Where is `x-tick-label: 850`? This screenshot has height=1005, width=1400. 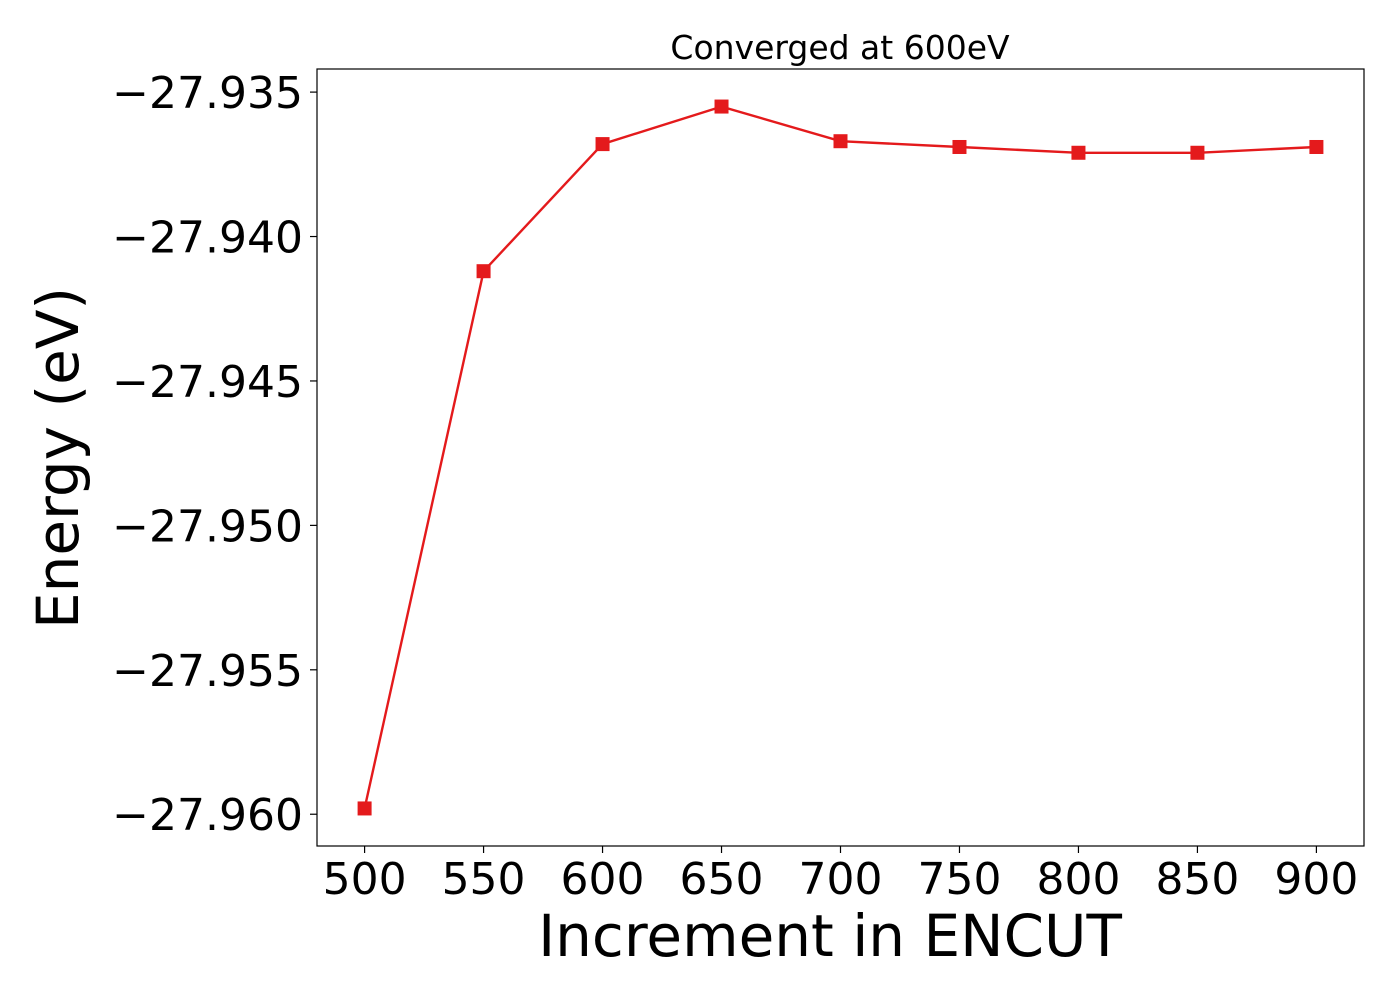
x-tick-label: 850 is located at coordinates (1197, 879).